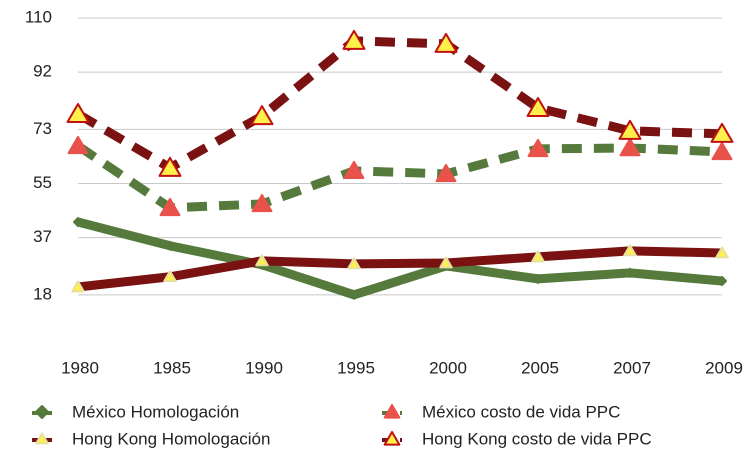 This screenshot has height=459, width=749. What do you see at coordinates (155, 411) in the screenshot?
I see `legend-label: México Homologación` at bounding box center [155, 411].